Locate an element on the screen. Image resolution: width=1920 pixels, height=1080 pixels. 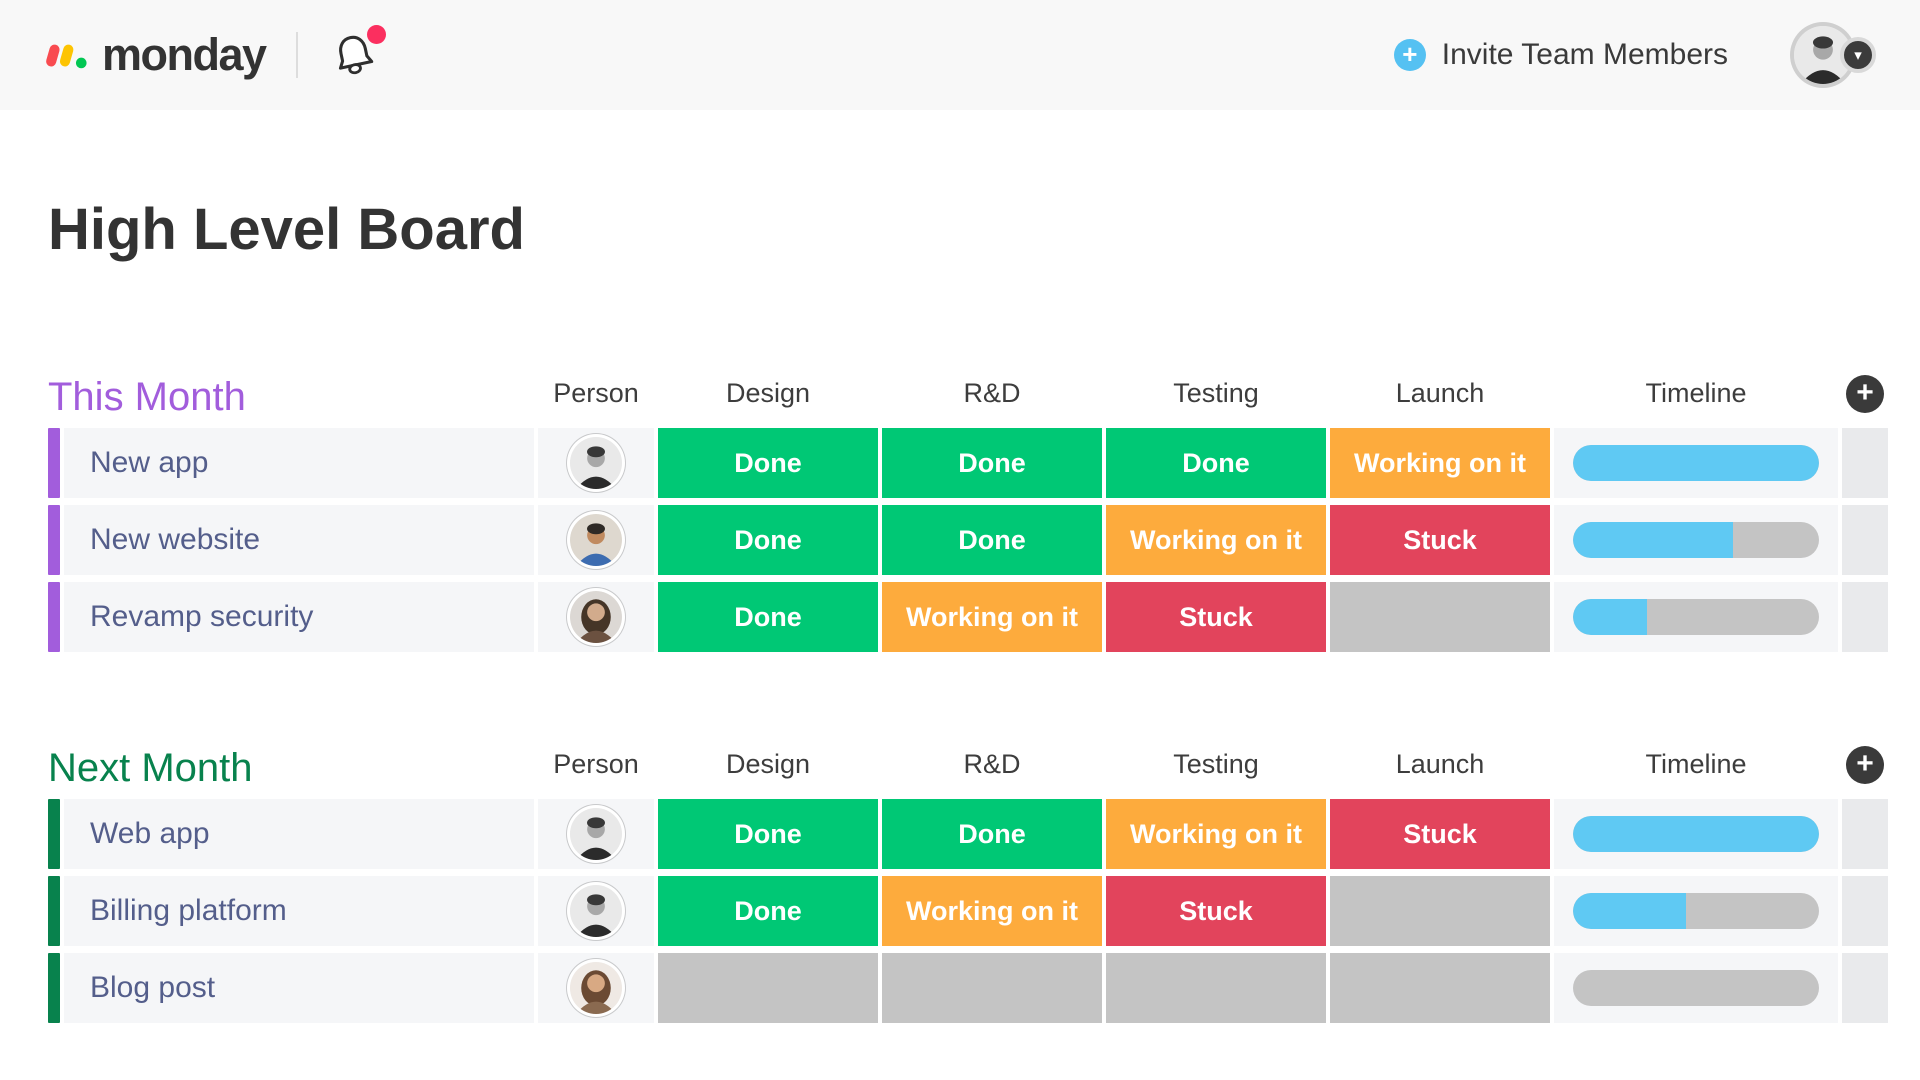
status-cell-launch: Working on it is located at coordinates (1440, 463).